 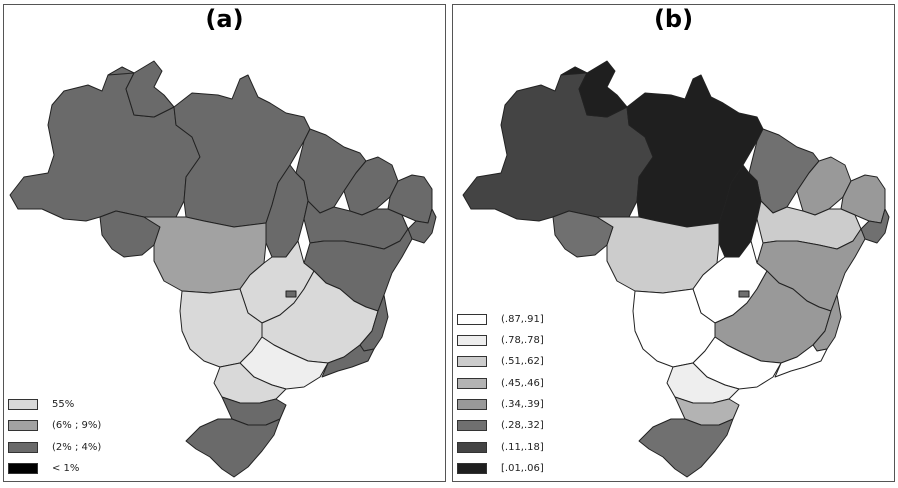 What do you see at coordinates (500, 468) in the screenshot?
I see `legend-item: [.01,.06]` at bounding box center [500, 468].